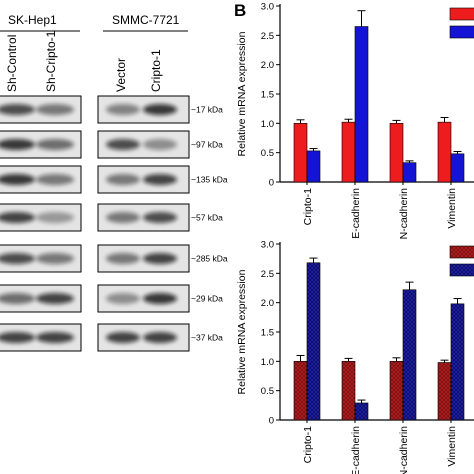 The image size is (474, 474). I want to click on lane-label-sh-control: Sh-Control, so click(12, 63).